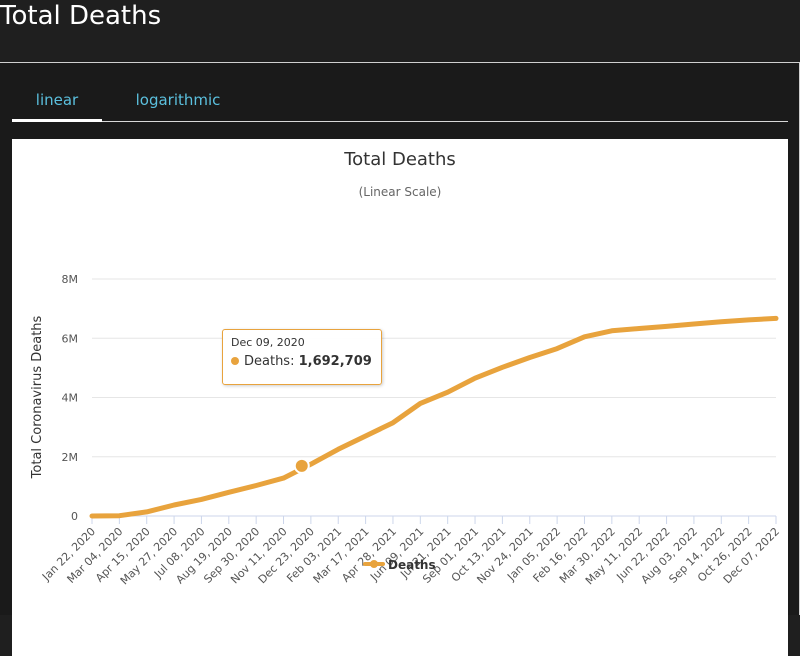  Describe the element at coordinates (57, 103) in the screenshot. I see `tab-linear: linear` at that location.